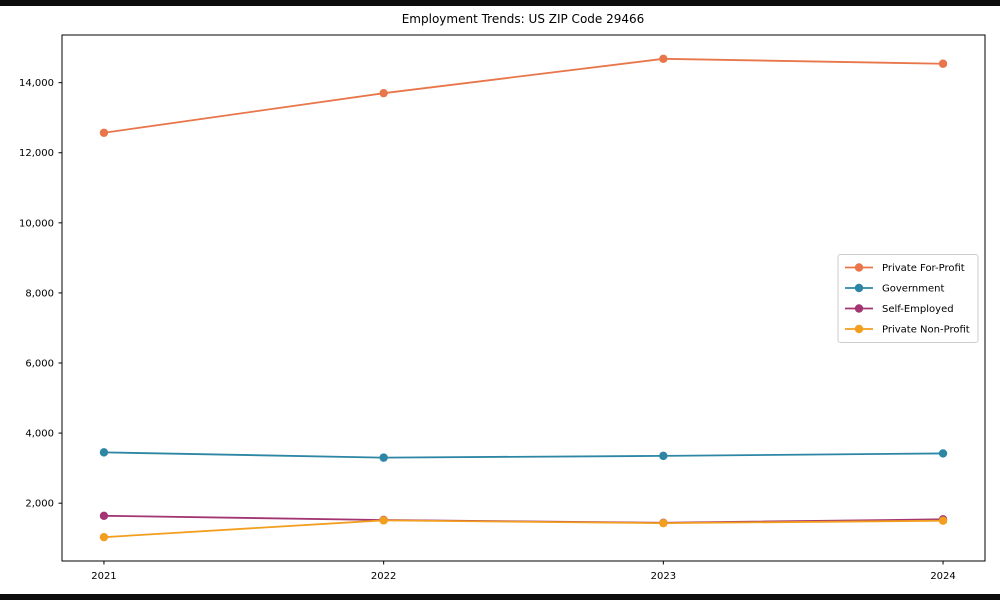 This screenshot has height=600, width=1000. What do you see at coordinates (36, 153) in the screenshot?
I see `y-tick-label: 12,000` at bounding box center [36, 153].